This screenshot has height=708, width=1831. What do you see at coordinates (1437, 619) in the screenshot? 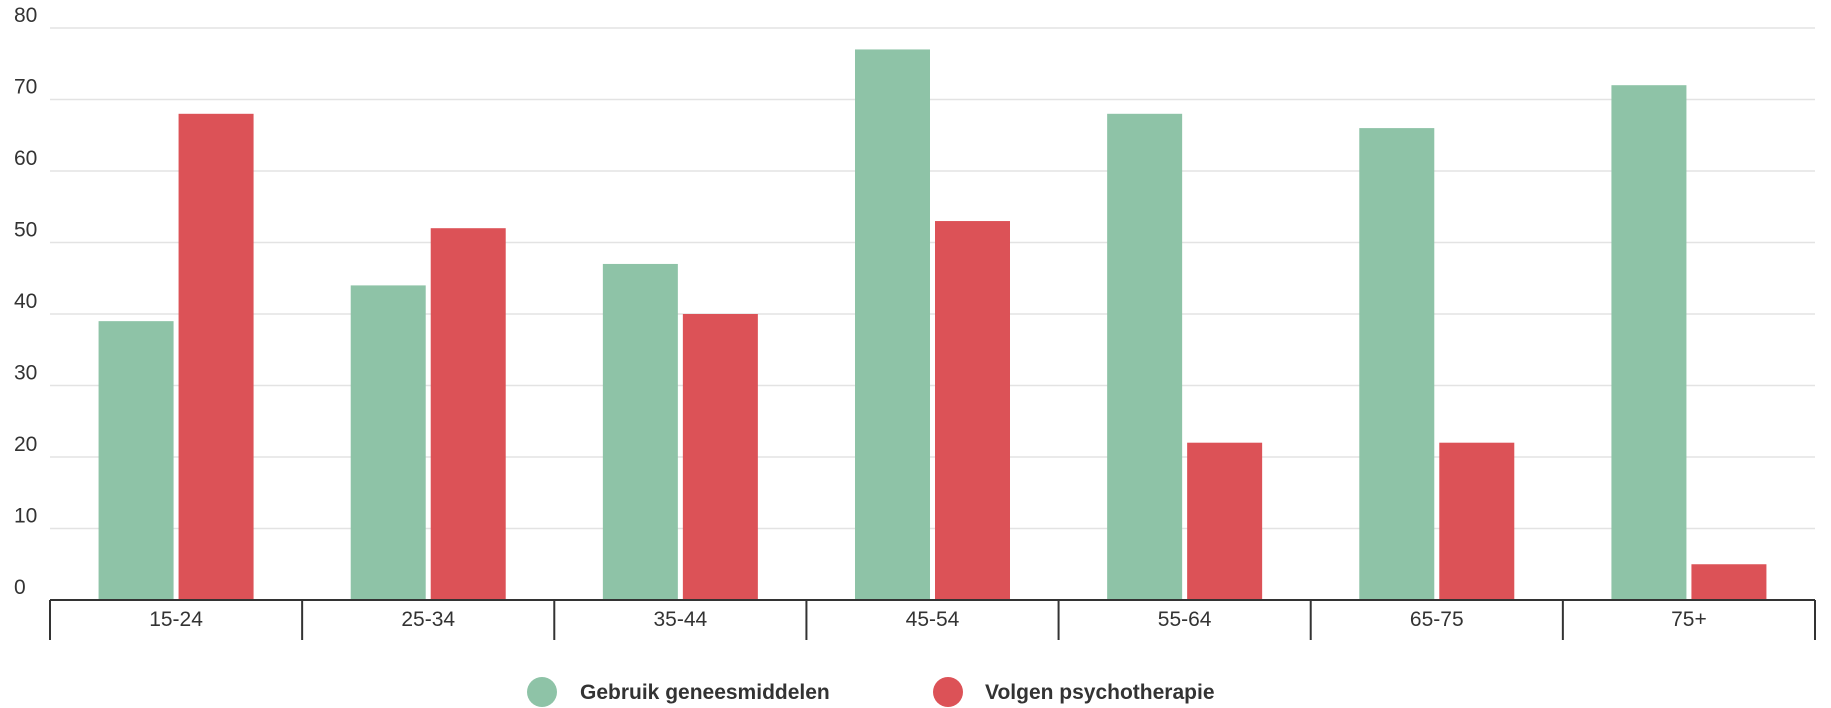
I see `x-tick-label: 65-75` at bounding box center [1437, 619].